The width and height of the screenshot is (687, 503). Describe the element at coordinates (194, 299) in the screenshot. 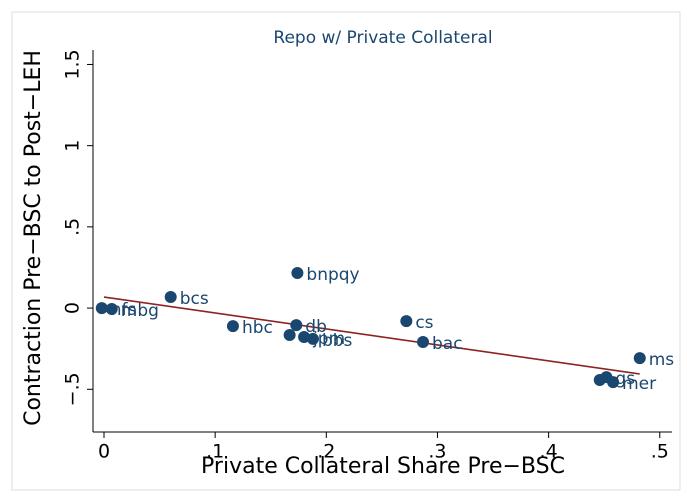

I see `point-label: bcs` at that location.